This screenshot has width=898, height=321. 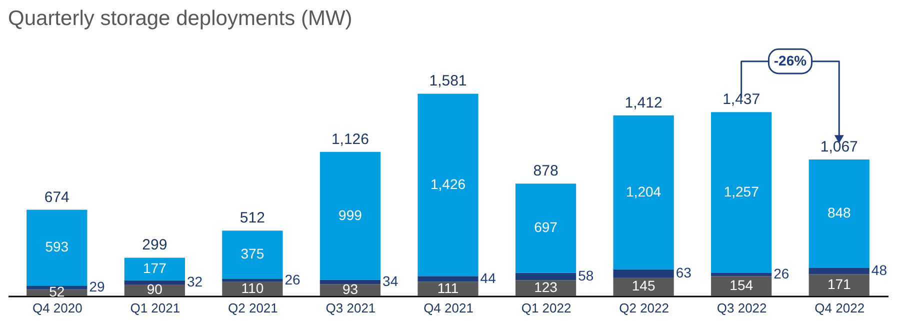 I want to click on total-label: 1,067, so click(x=839, y=147).